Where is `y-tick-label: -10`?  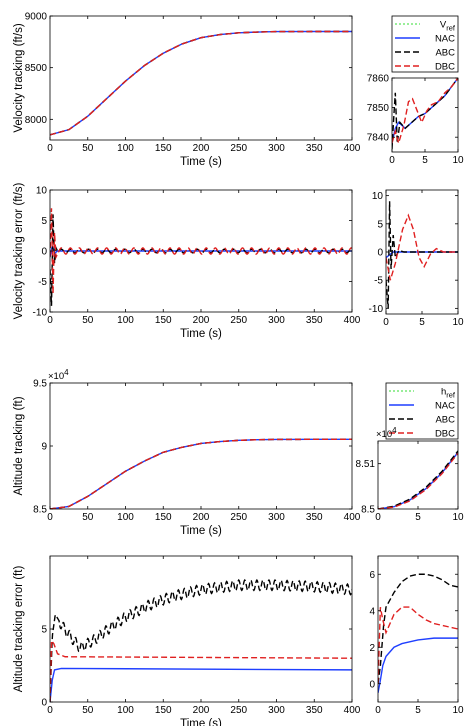
y-tick-label: -10 is located at coordinates (40, 313).